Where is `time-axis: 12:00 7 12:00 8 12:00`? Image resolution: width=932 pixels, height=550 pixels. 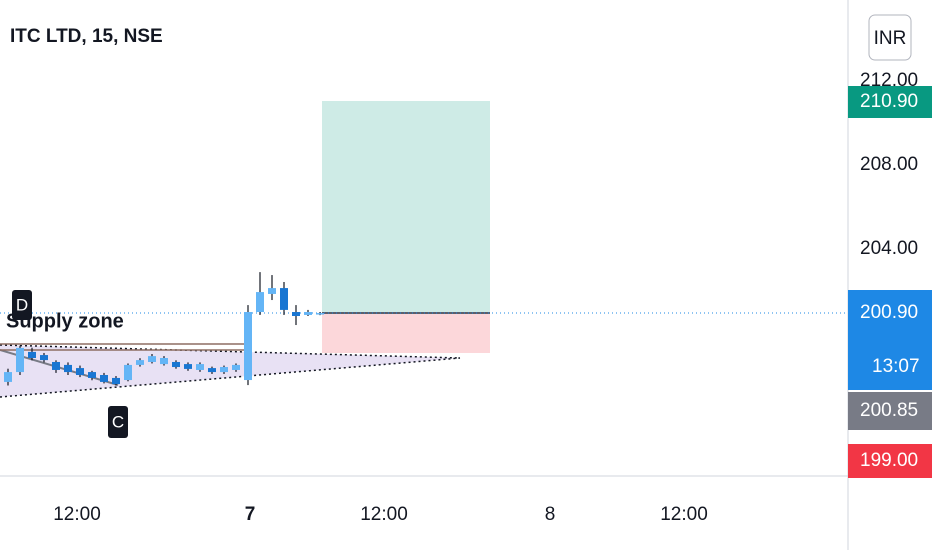 time-axis: 12:00 7 12:00 8 12:00 is located at coordinates (380, 514).